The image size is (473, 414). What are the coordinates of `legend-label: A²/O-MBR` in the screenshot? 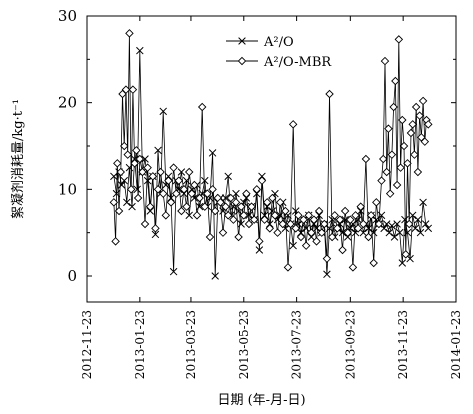 It's located at (297, 62).